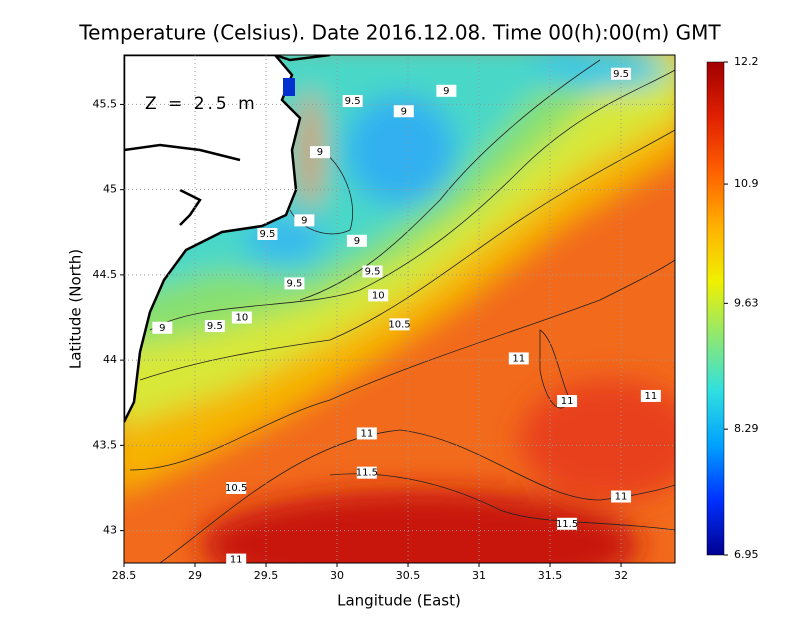 Image resolution: width=800 pixels, height=618 pixels. What do you see at coordinates (195, 575) in the screenshot?
I see `x-tick-label: 29` at bounding box center [195, 575].